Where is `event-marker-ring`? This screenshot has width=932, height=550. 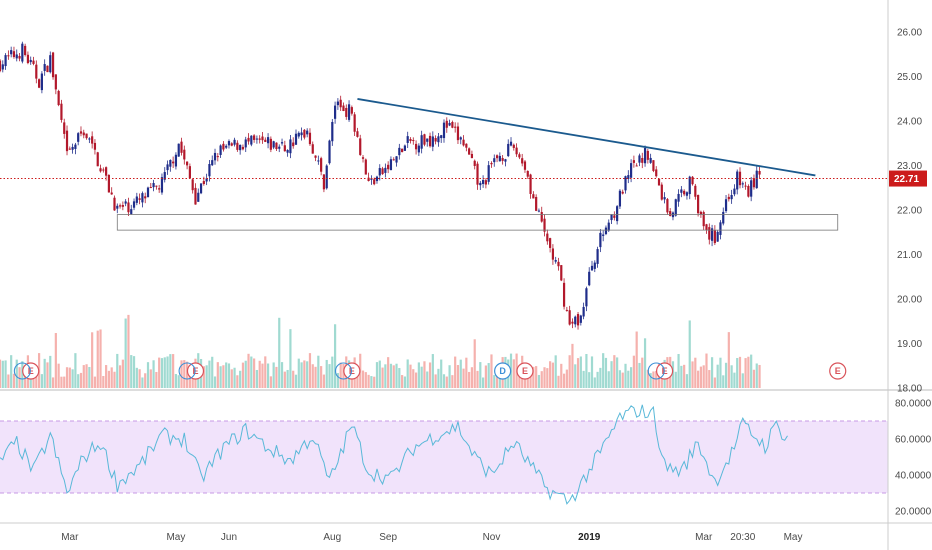
event-marker-ring is located at coordinates (187, 371).